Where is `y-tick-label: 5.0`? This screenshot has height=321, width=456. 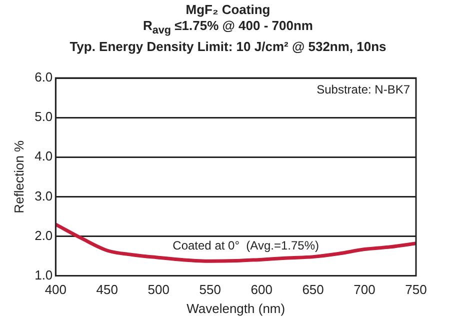 y-tick-label: 5.0 is located at coordinates (43, 116).